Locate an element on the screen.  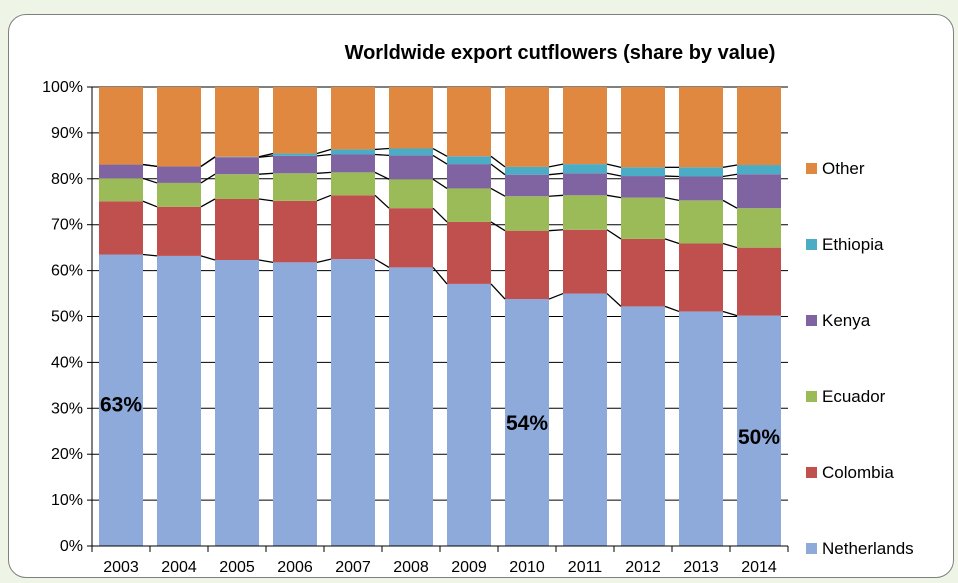
x-tick-label: 2014 is located at coordinates (759, 567).